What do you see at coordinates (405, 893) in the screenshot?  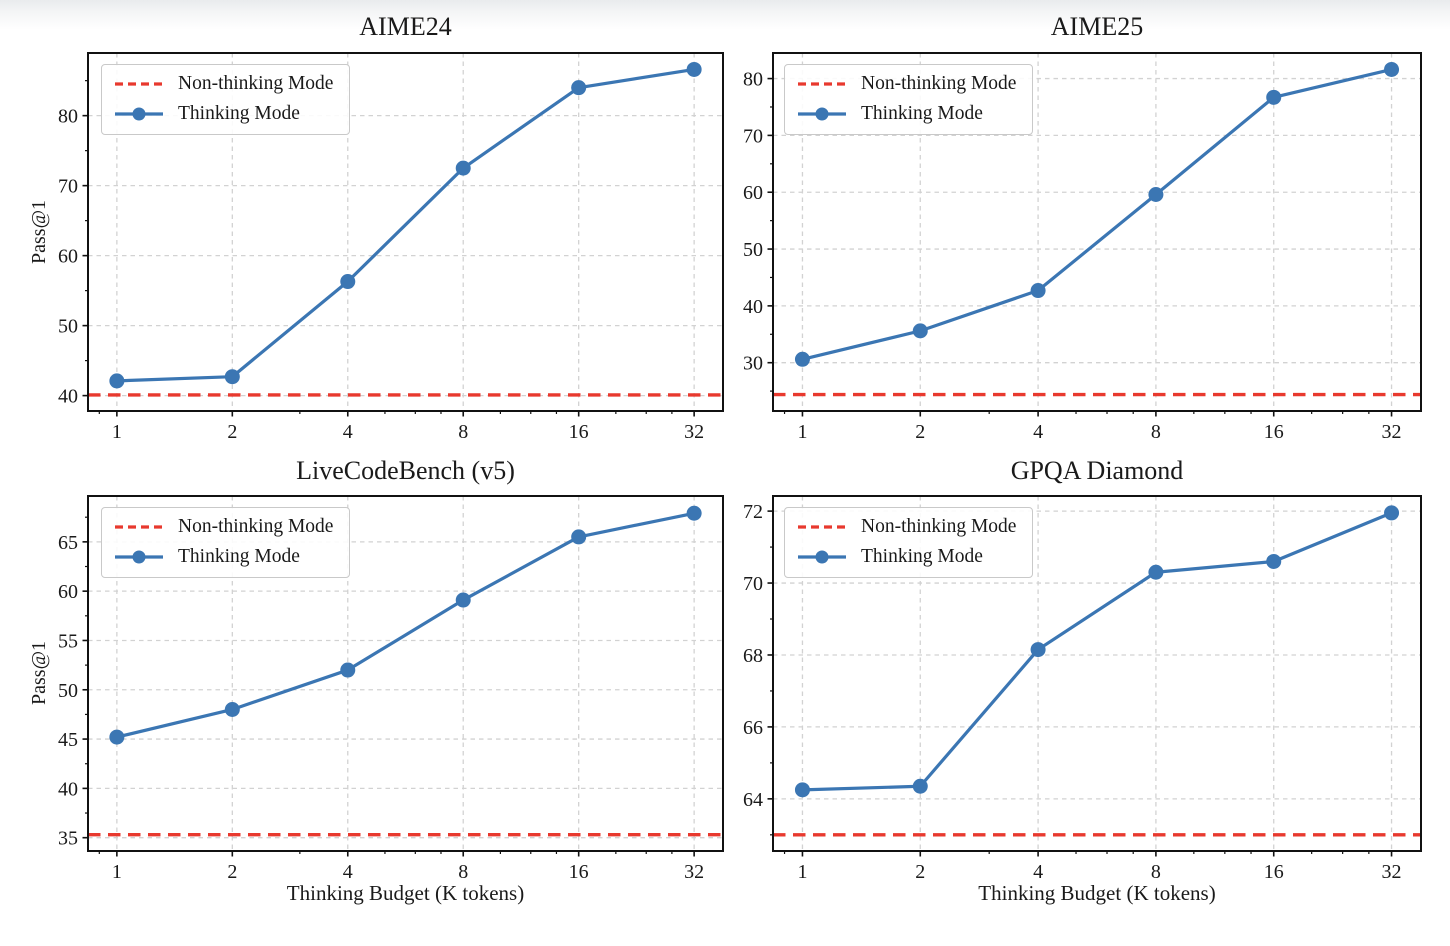 I see `x-axis-label-left: Thinking Budget (K tokens)` at bounding box center [405, 893].